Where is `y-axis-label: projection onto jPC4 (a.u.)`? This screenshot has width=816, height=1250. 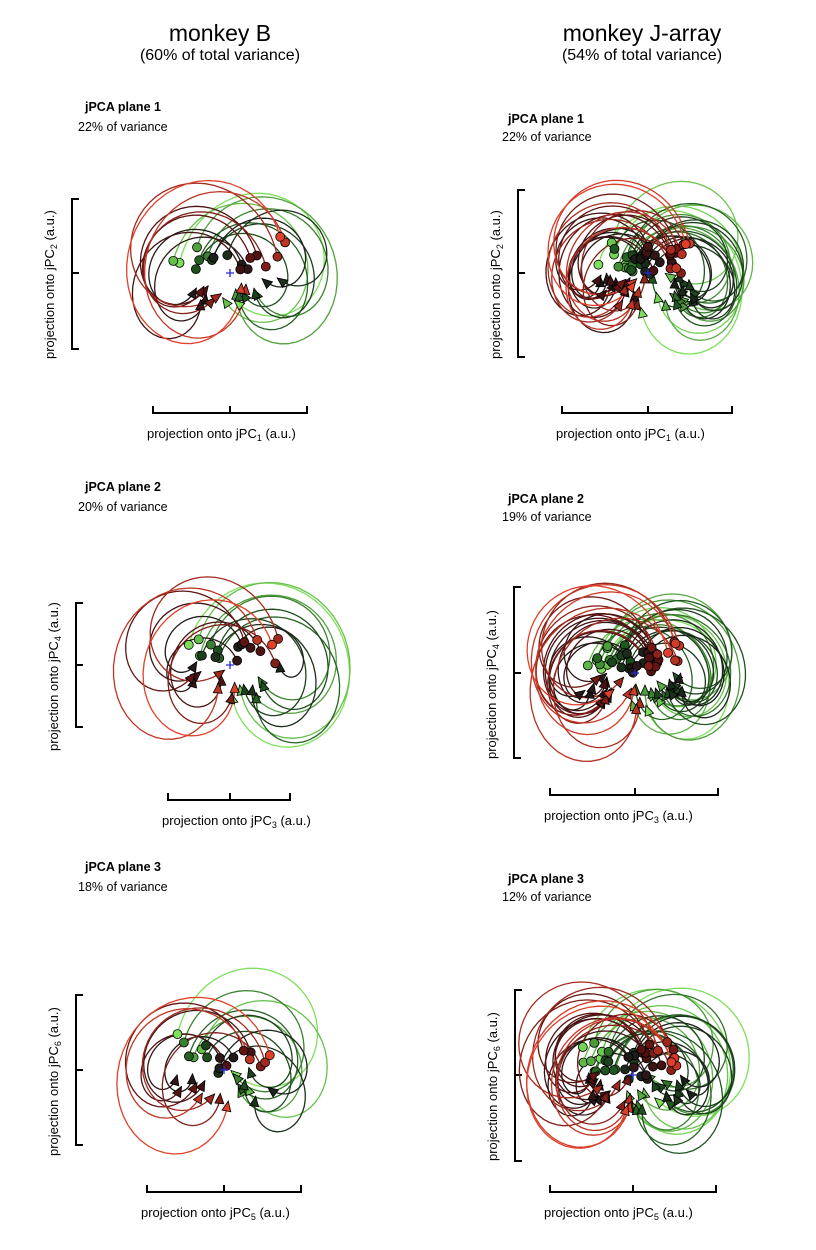
y-axis-label: projection onto jPC4 (a.u.) is located at coordinates (54, 676).